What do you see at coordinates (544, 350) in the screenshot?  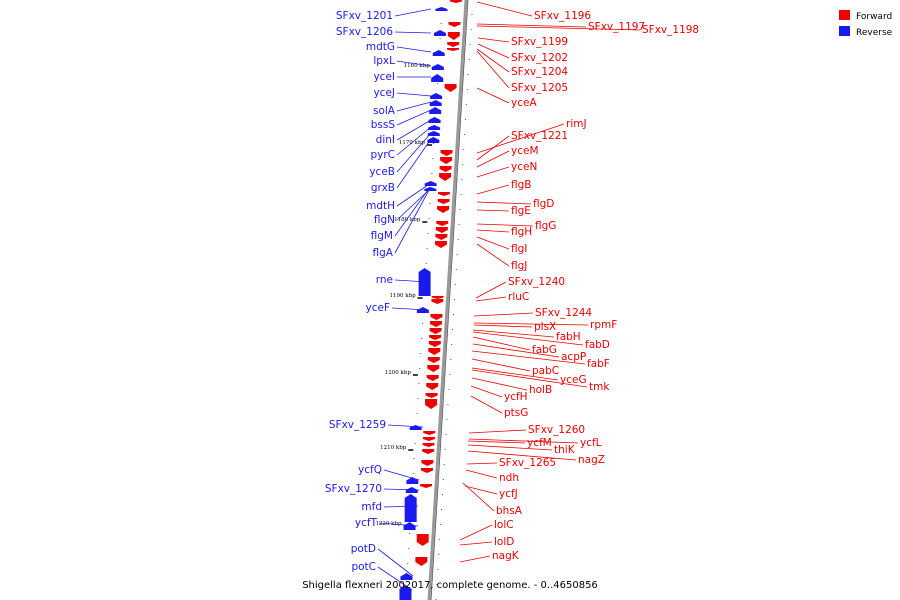 I see `forward-gene-label: fabG` at bounding box center [544, 350].